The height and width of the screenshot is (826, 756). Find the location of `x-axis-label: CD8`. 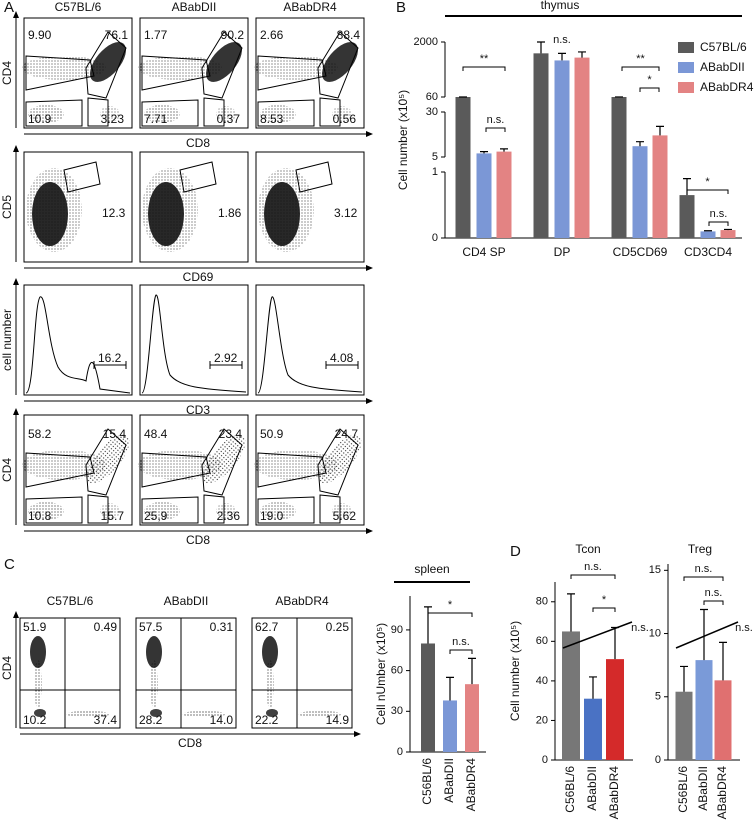

x-axis-label: CD8 is located at coordinates (198, 540).